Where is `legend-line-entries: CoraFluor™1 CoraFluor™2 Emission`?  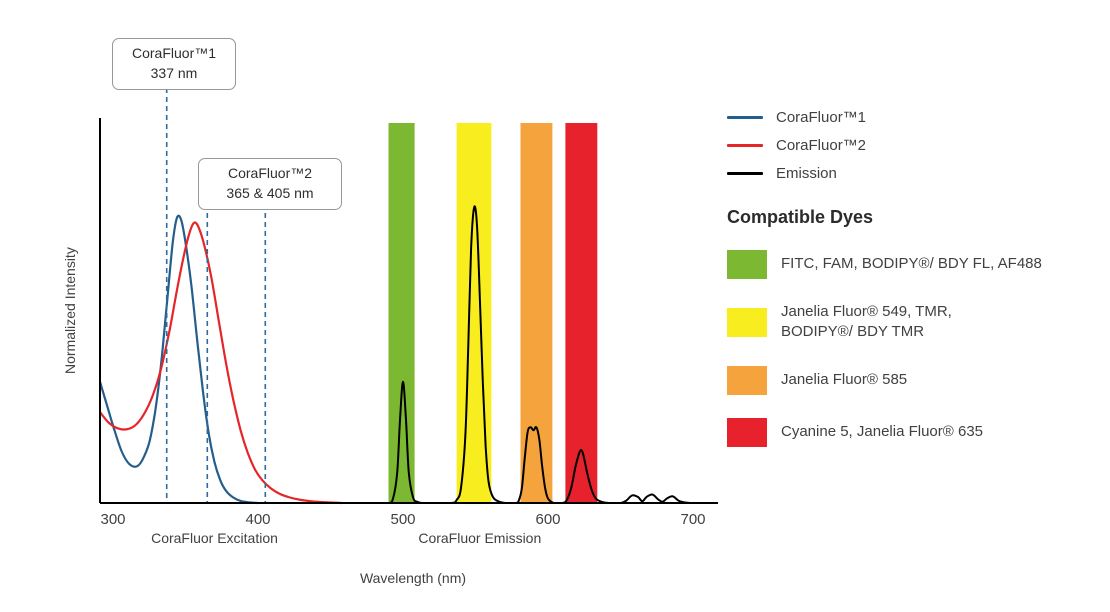 legend-line-entries: CoraFluor™1 CoraFluor™2 Emission is located at coordinates (918, 145).